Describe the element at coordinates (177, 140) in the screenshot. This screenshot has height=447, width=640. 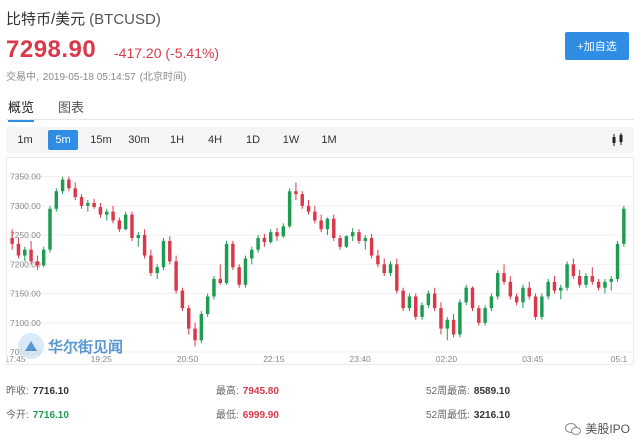
I see `interval-1h: 1H` at that location.